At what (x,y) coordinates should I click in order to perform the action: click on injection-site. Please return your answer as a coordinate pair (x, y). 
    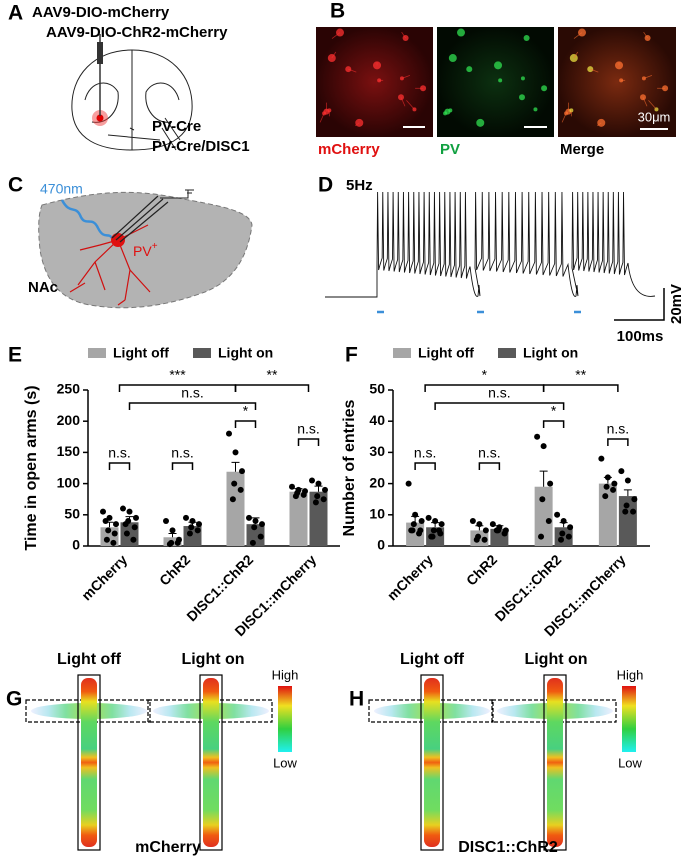
    Looking at the image, I should click on (100, 118).